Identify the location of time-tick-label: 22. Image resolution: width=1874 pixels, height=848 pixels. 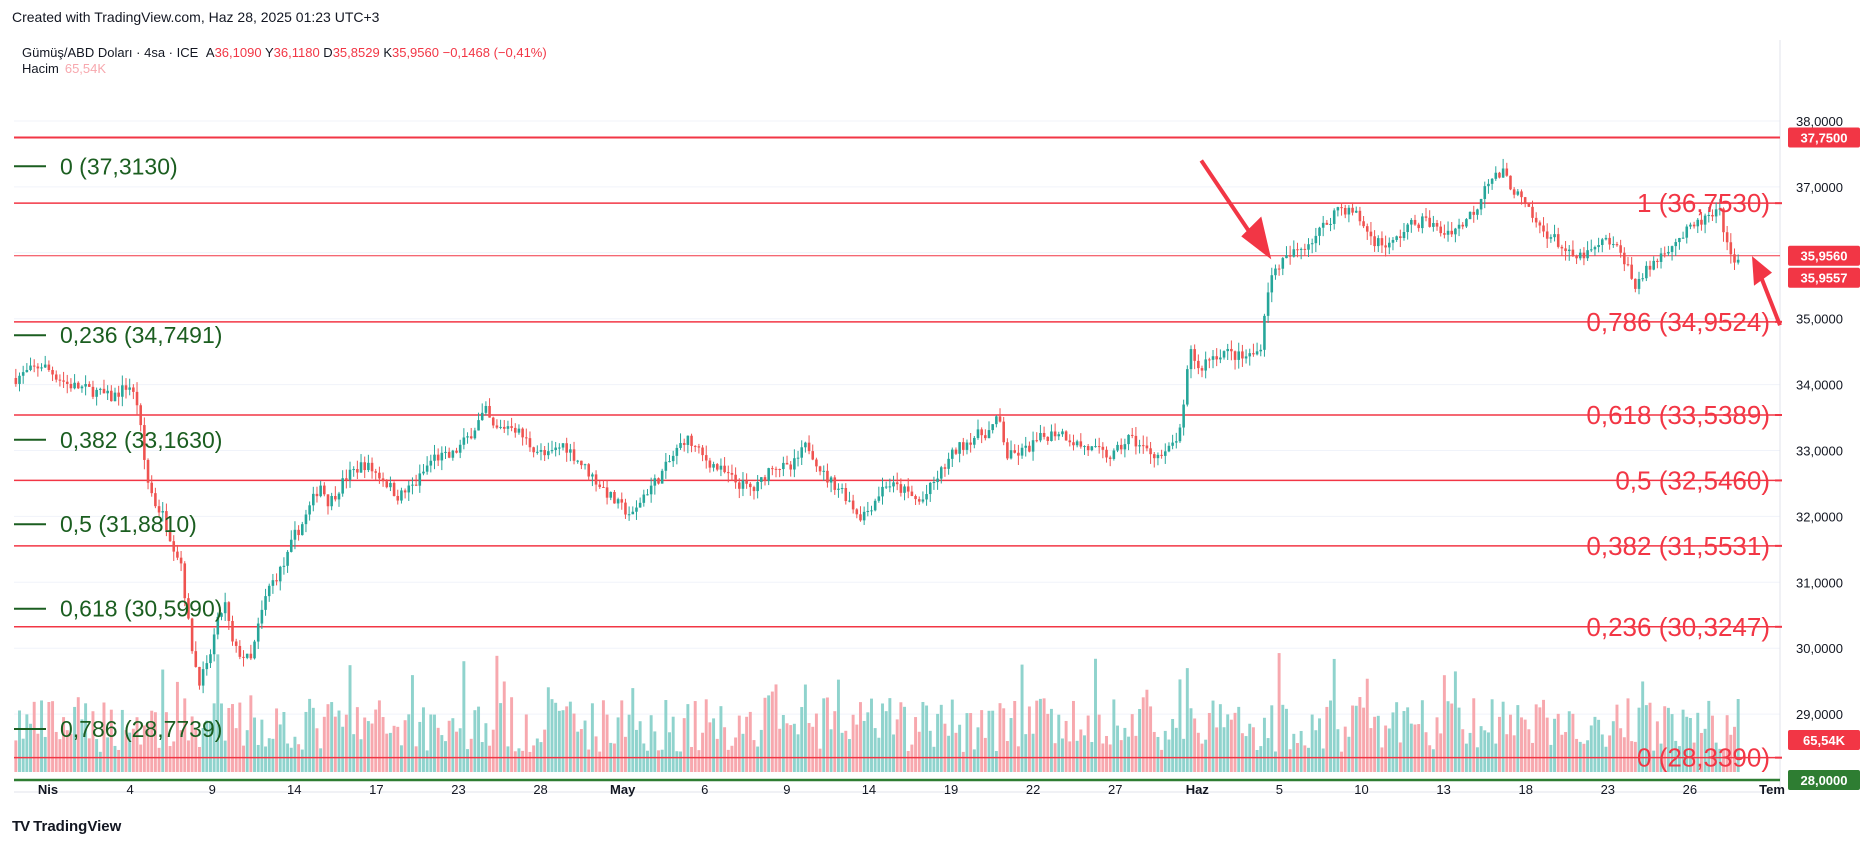
(1033, 789).